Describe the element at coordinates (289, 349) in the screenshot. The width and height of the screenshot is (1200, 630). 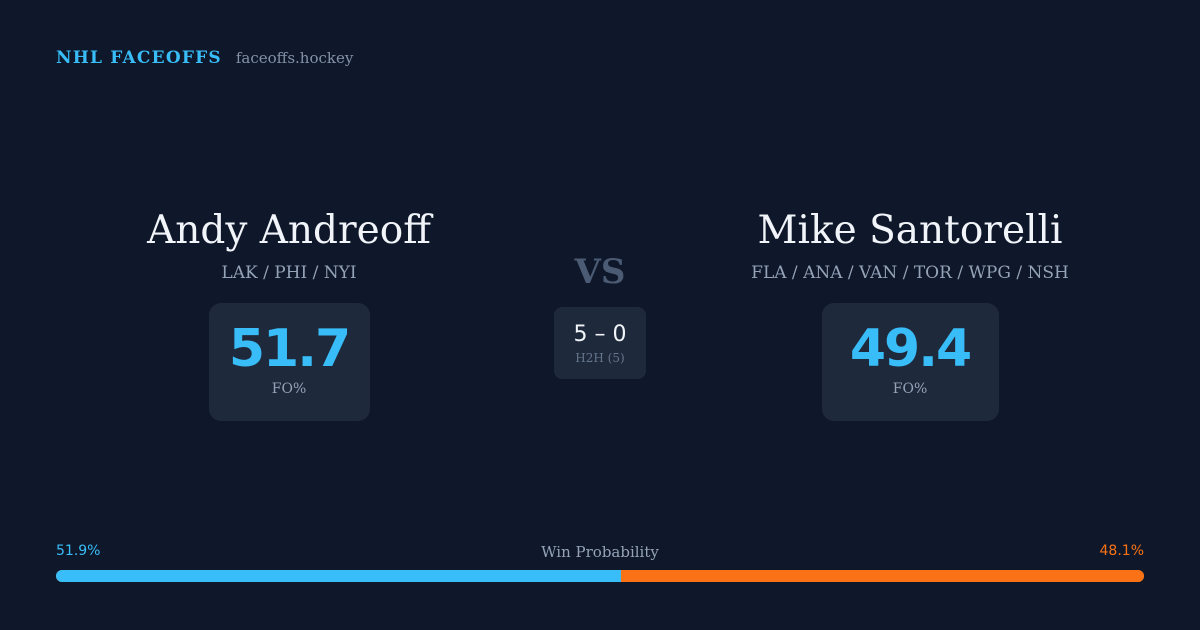
I see `player-one-fo-value: 51.7` at that location.